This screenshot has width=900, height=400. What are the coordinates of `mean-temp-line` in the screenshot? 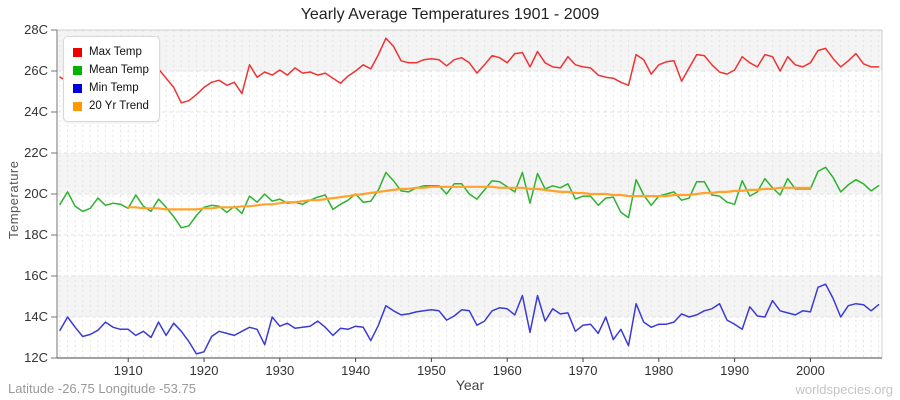 It's located at (469, 197).